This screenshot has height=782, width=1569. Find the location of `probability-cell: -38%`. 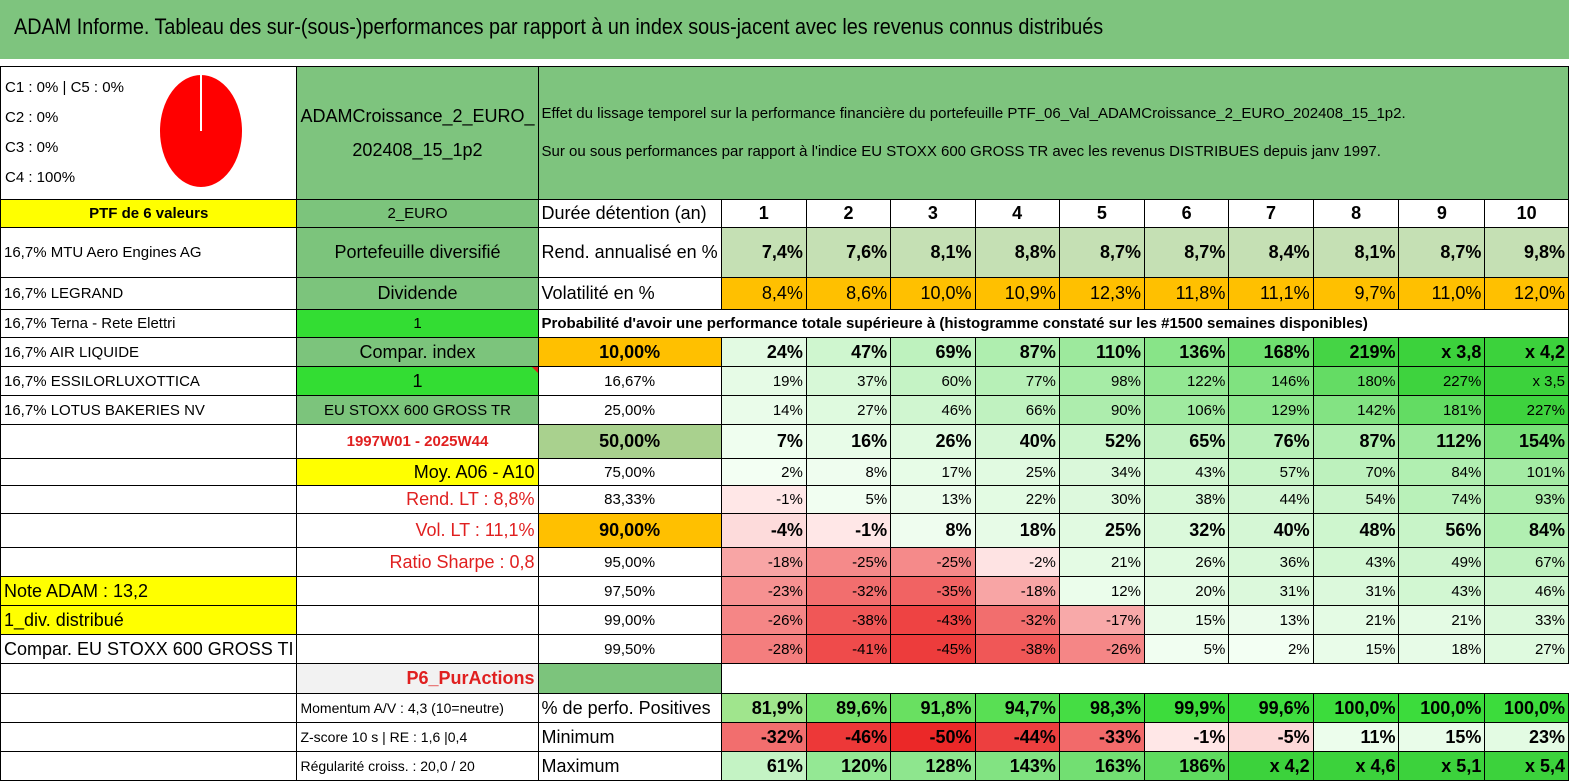

probability-cell: -38% is located at coordinates (1017, 649).